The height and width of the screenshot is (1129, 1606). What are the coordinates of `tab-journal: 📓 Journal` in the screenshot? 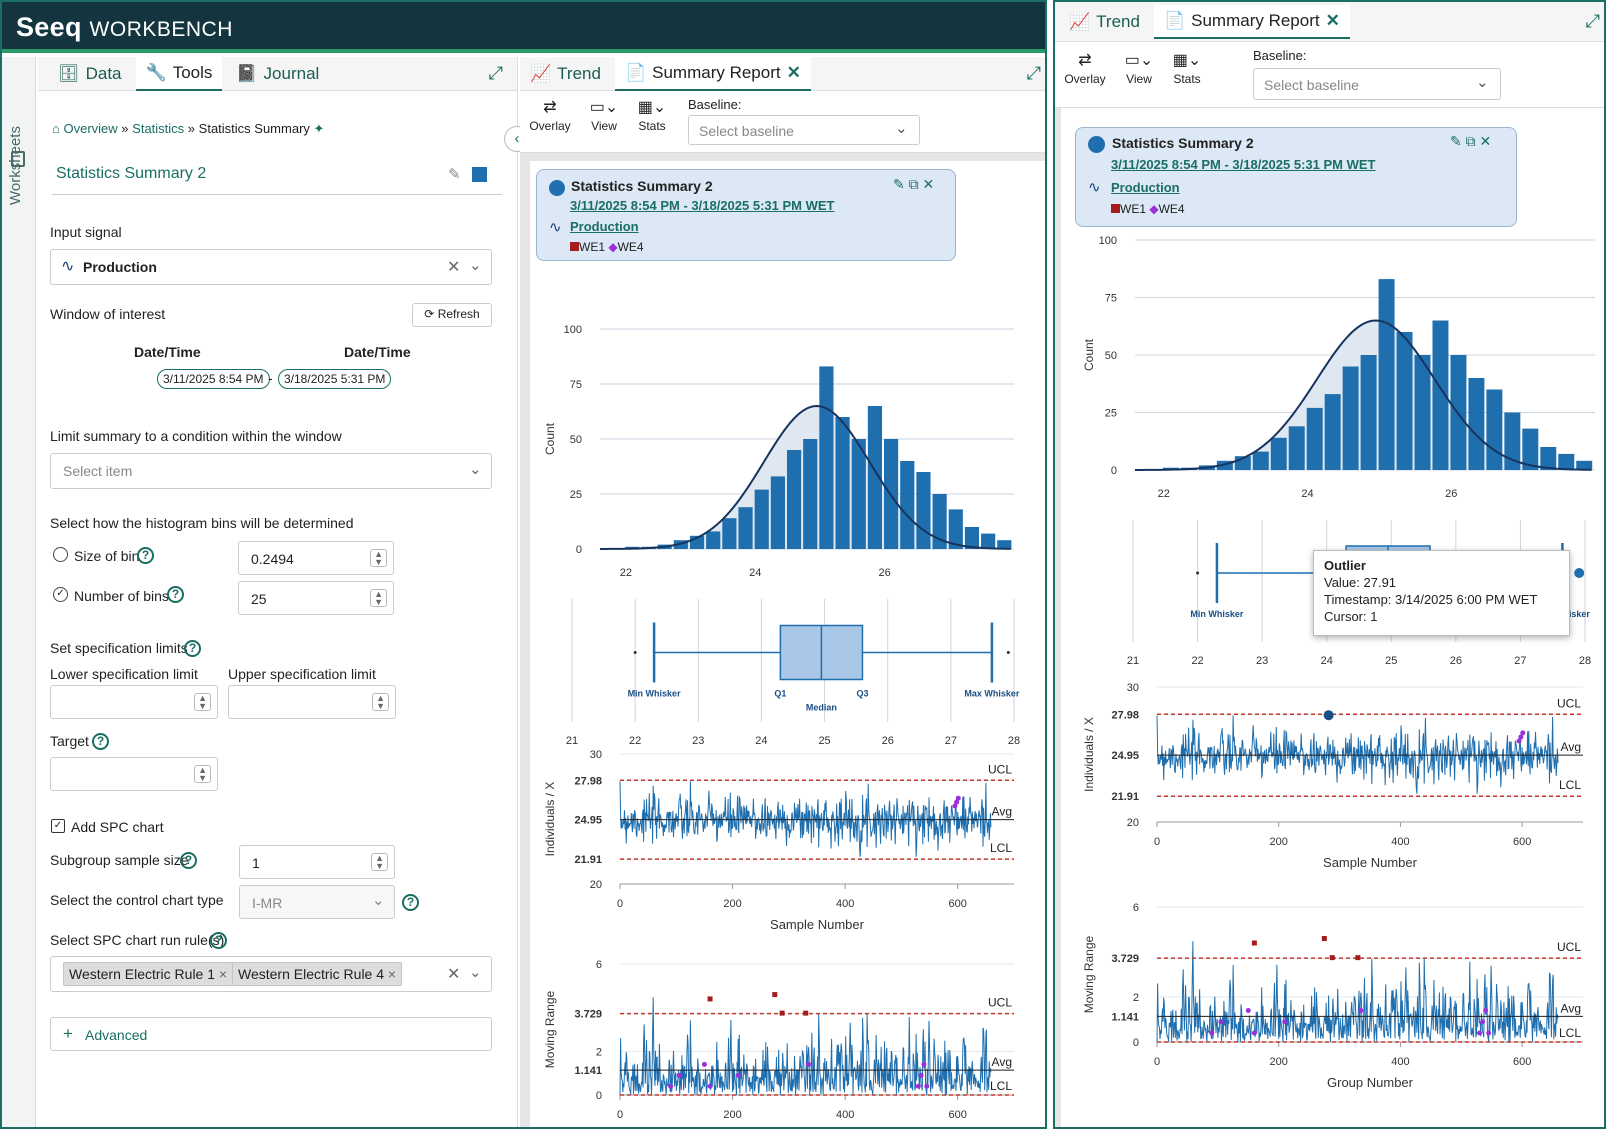 It's located at (278, 73).